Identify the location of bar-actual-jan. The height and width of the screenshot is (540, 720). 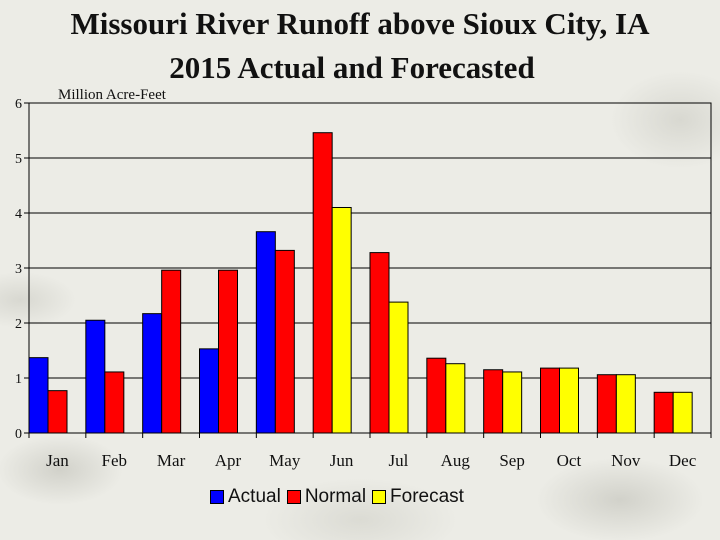
(38, 395).